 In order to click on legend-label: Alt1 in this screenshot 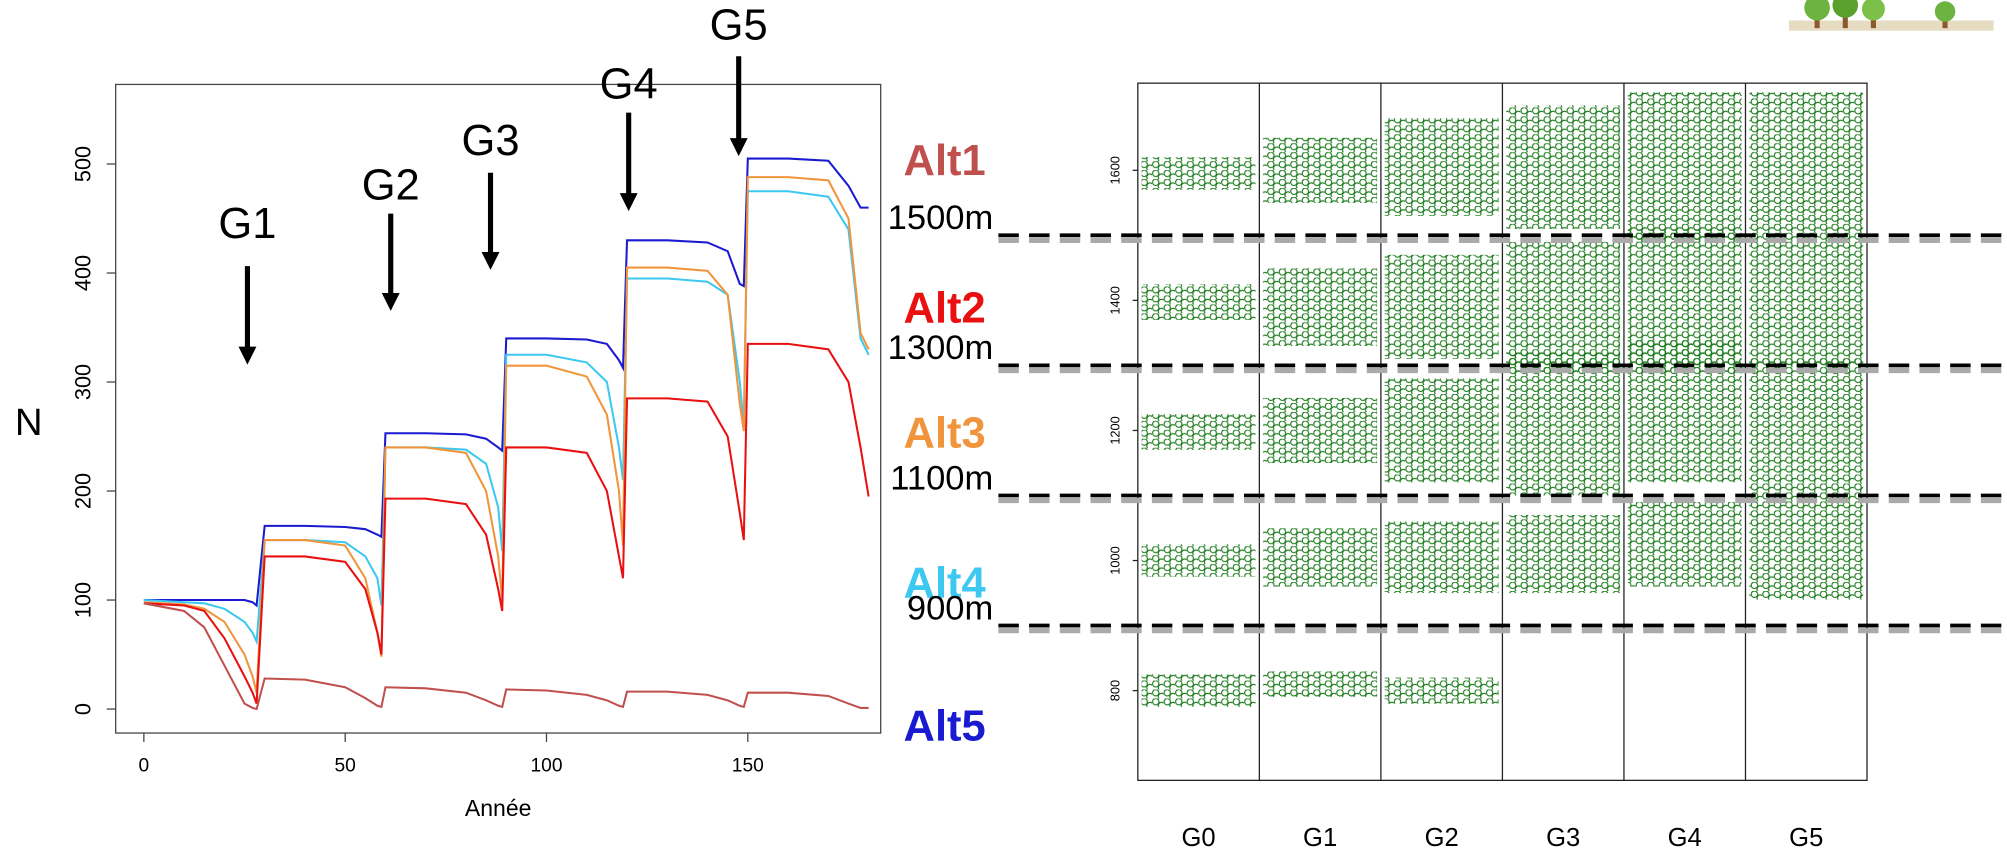, I will do `click(945, 161)`.